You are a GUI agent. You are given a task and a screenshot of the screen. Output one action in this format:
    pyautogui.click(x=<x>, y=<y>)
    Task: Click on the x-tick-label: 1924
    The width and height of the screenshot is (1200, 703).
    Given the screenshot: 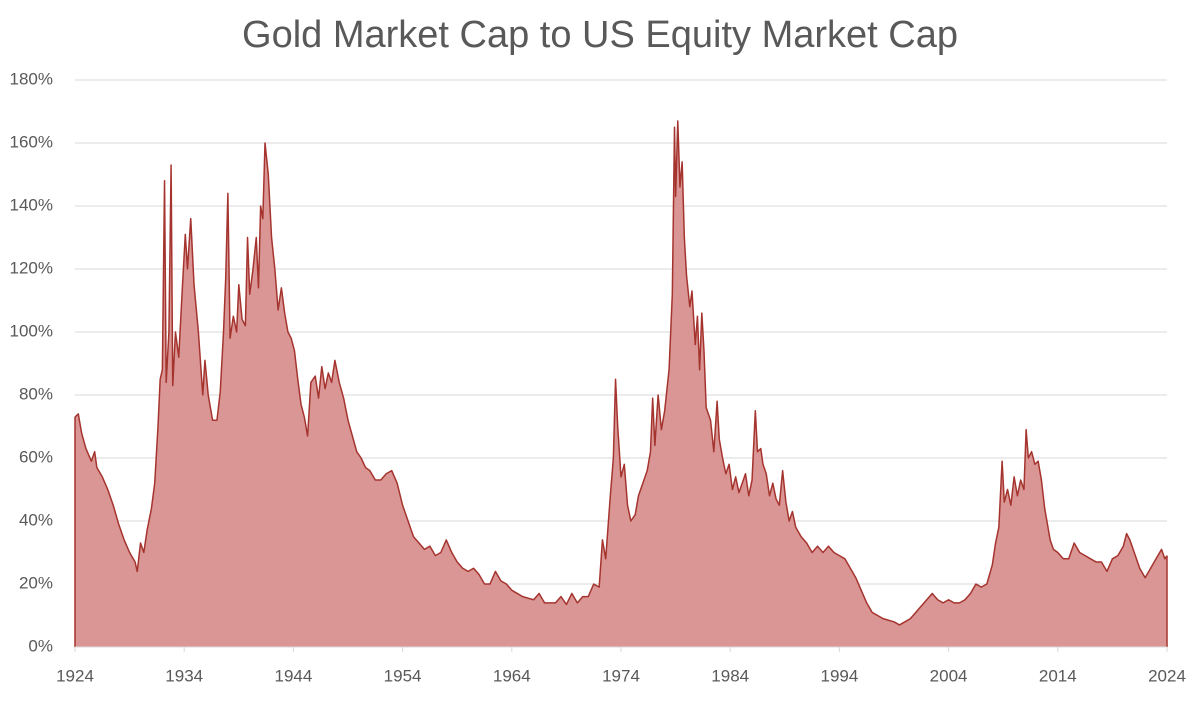 What is the action you would take?
    pyautogui.click(x=75, y=675)
    